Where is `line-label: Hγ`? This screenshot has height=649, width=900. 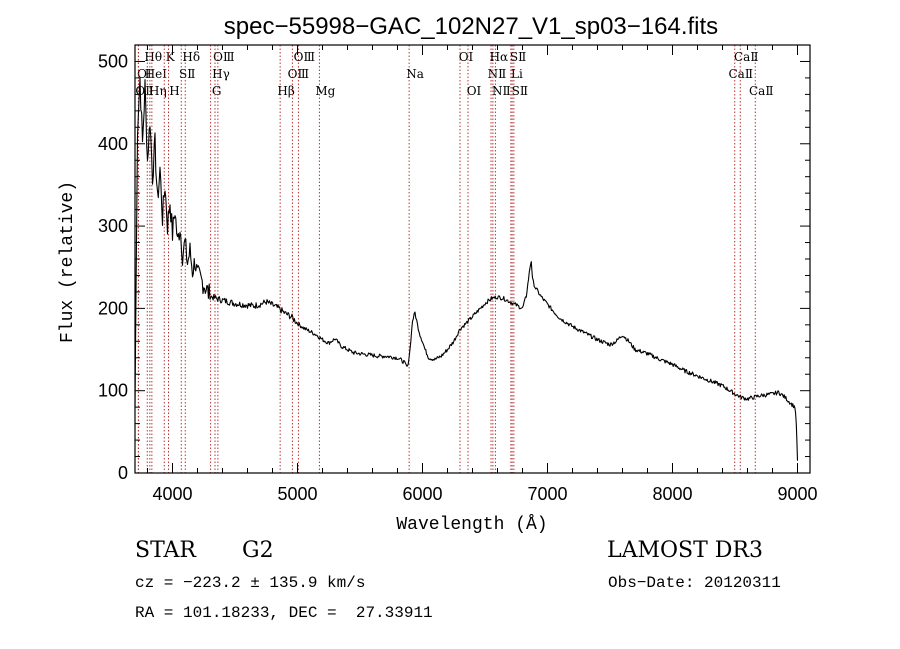
line-label: Hγ is located at coordinates (221, 74).